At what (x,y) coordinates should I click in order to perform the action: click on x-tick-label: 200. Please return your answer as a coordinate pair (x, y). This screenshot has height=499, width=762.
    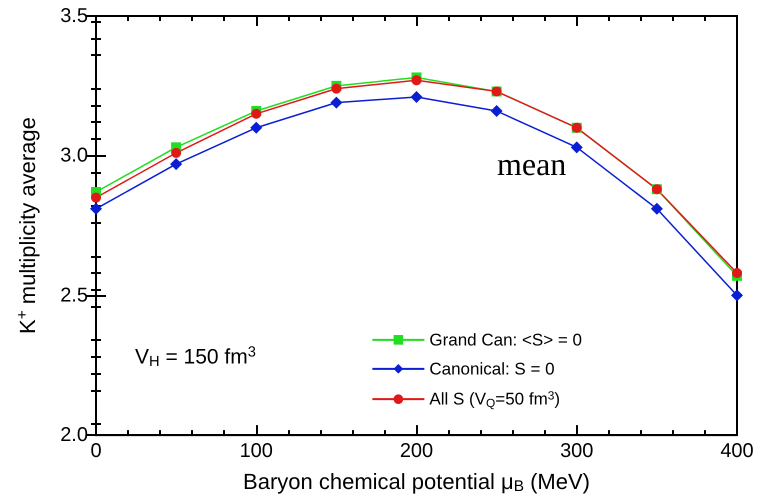
    Looking at the image, I should click on (417, 451).